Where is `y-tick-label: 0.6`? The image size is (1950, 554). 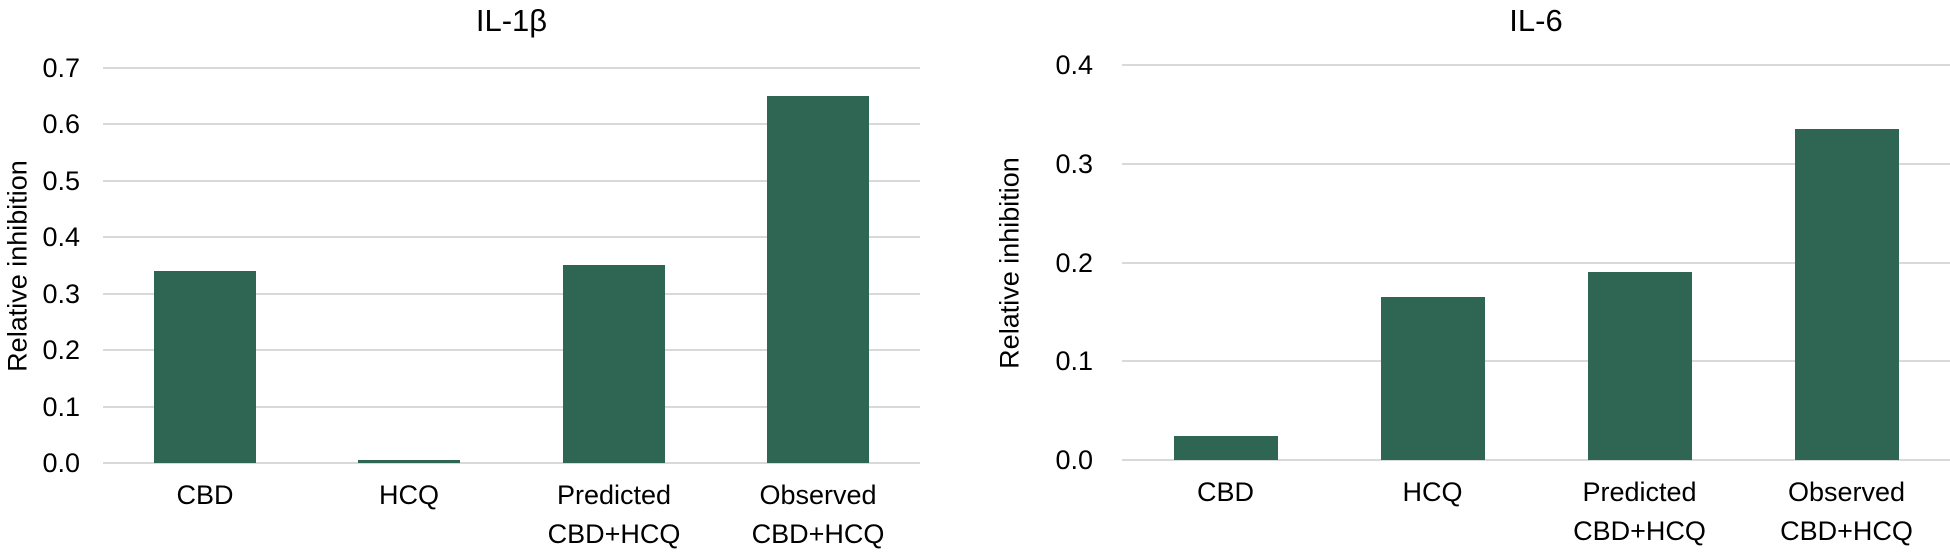
y-tick-label: 0.6 is located at coordinates (61, 124).